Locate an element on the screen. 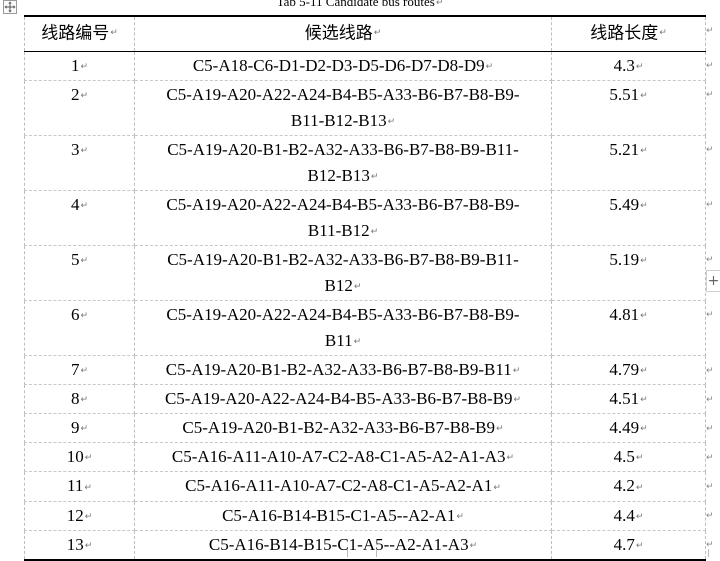  route-id-cell-text: 11 is located at coordinates (75, 485).